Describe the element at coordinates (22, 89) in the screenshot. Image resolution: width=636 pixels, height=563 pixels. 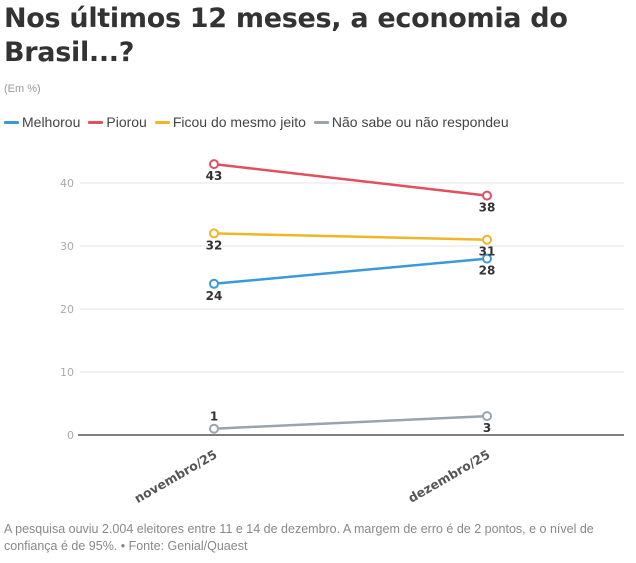
I see `chart-subtitle: (Em %)` at that location.